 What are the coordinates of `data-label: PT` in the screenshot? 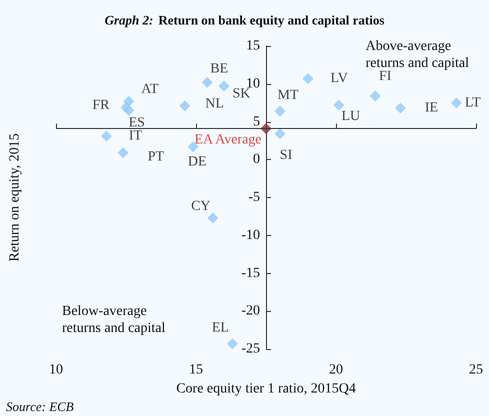 It's located at (156, 156).